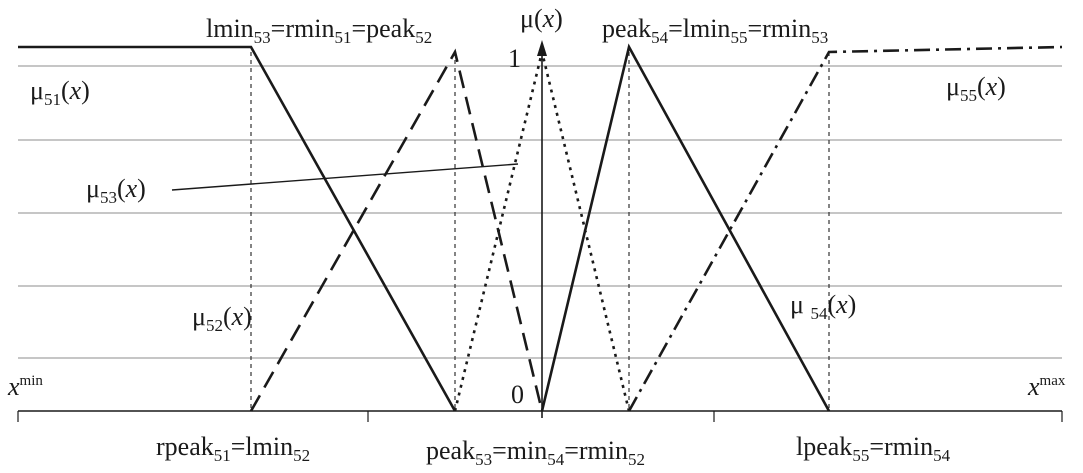 The width and height of the screenshot is (1083, 473). What do you see at coordinates (222, 318) in the screenshot?
I see `mu52-label: μ52(x)` at bounding box center [222, 318].